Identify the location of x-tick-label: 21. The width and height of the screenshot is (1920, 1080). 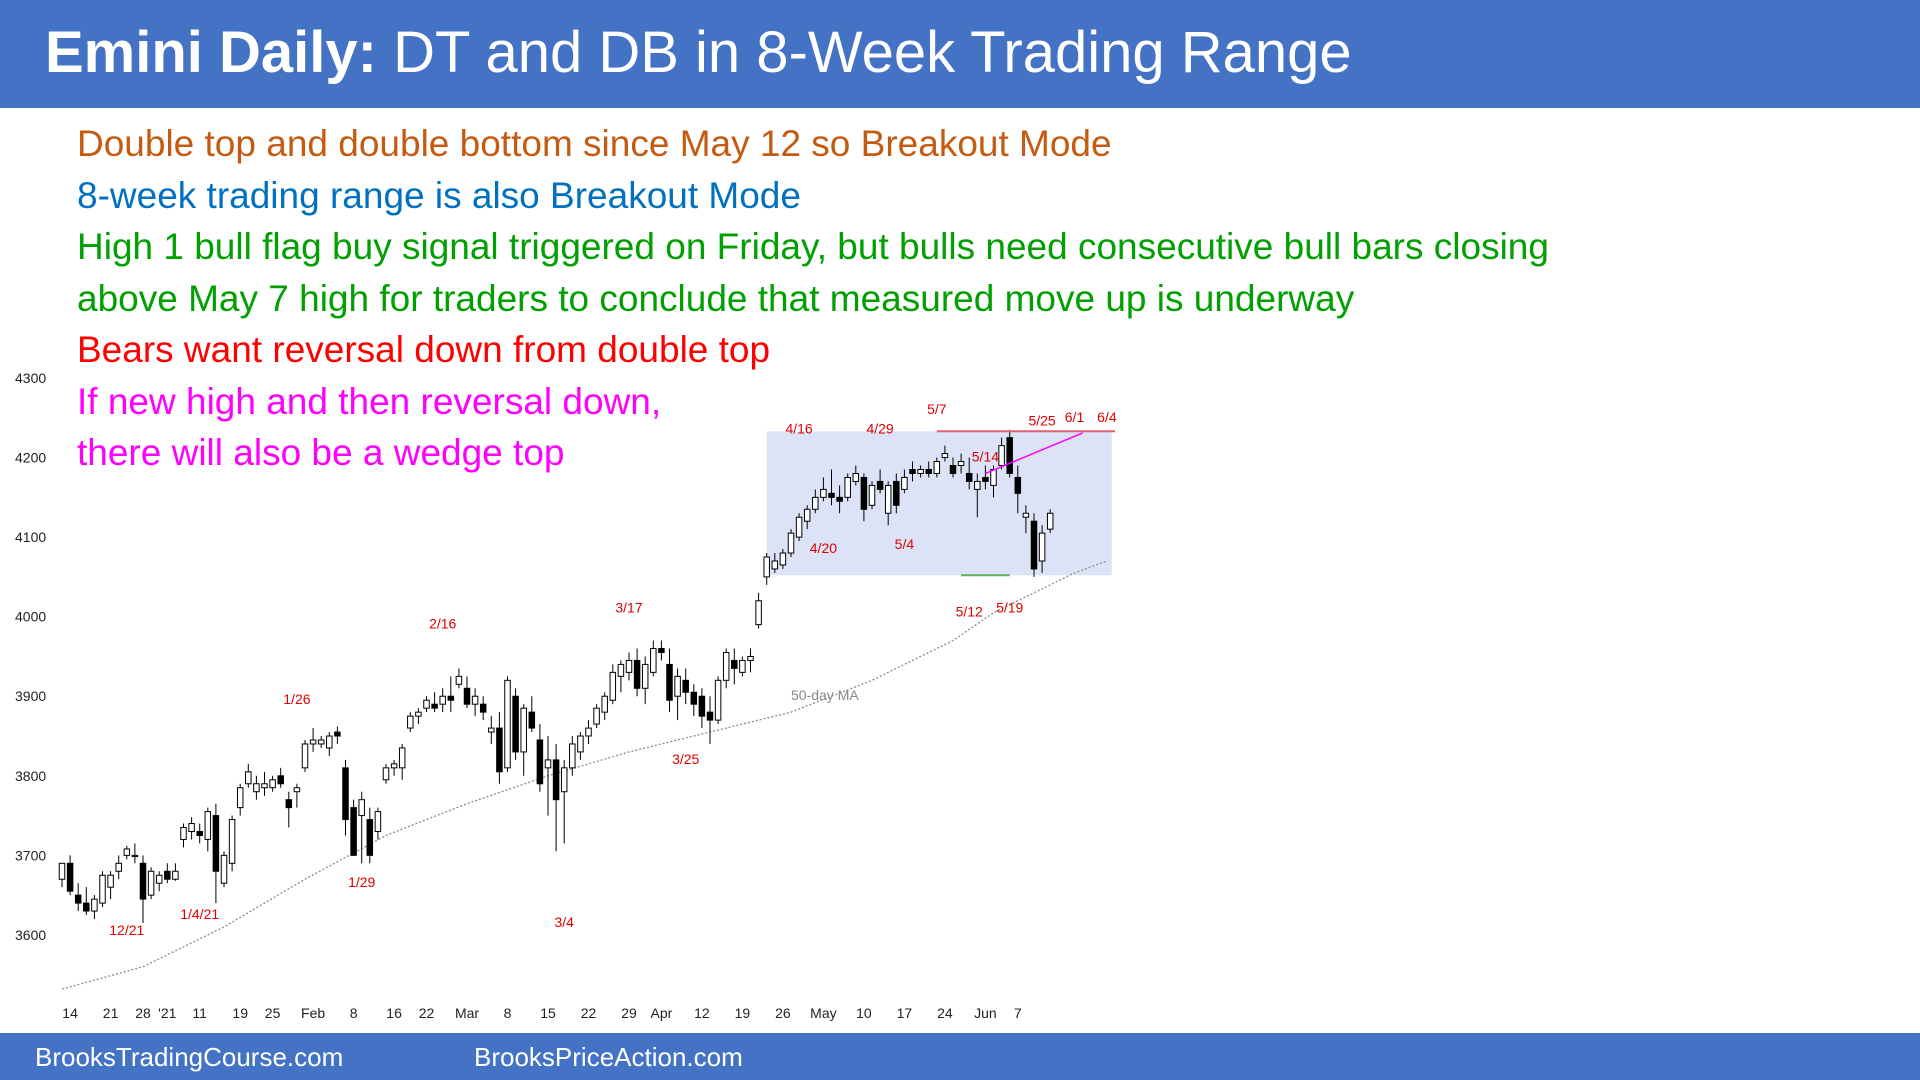
(111, 1013).